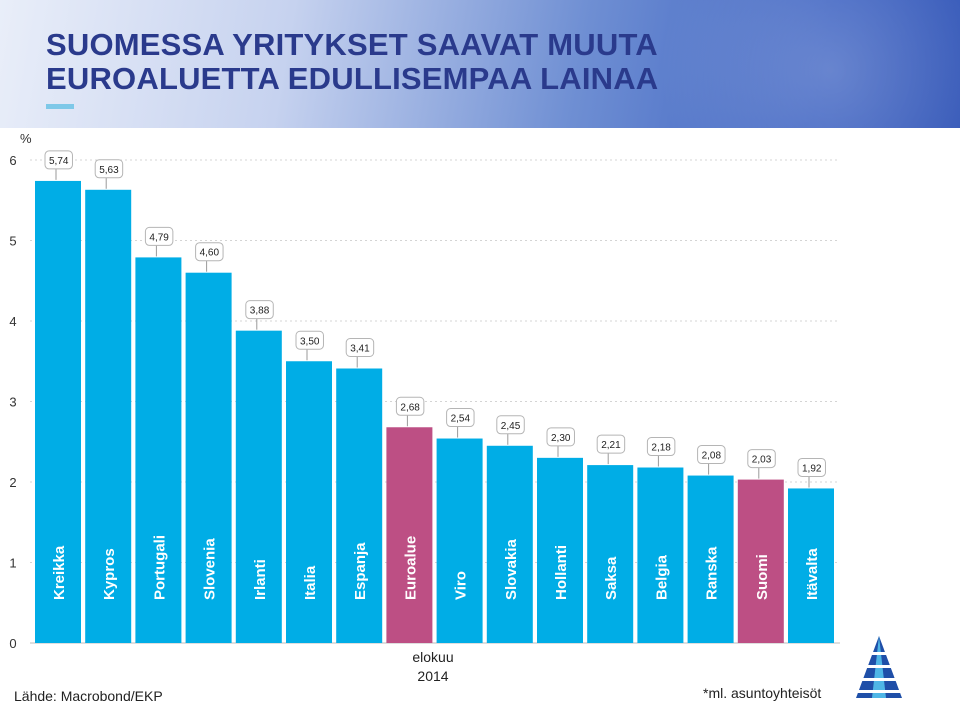 Image resolution: width=960 pixels, height=707 pixels. Describe the element at coordinates (310, 582) in the screenshot. I see `category-label: Italia` at that location.